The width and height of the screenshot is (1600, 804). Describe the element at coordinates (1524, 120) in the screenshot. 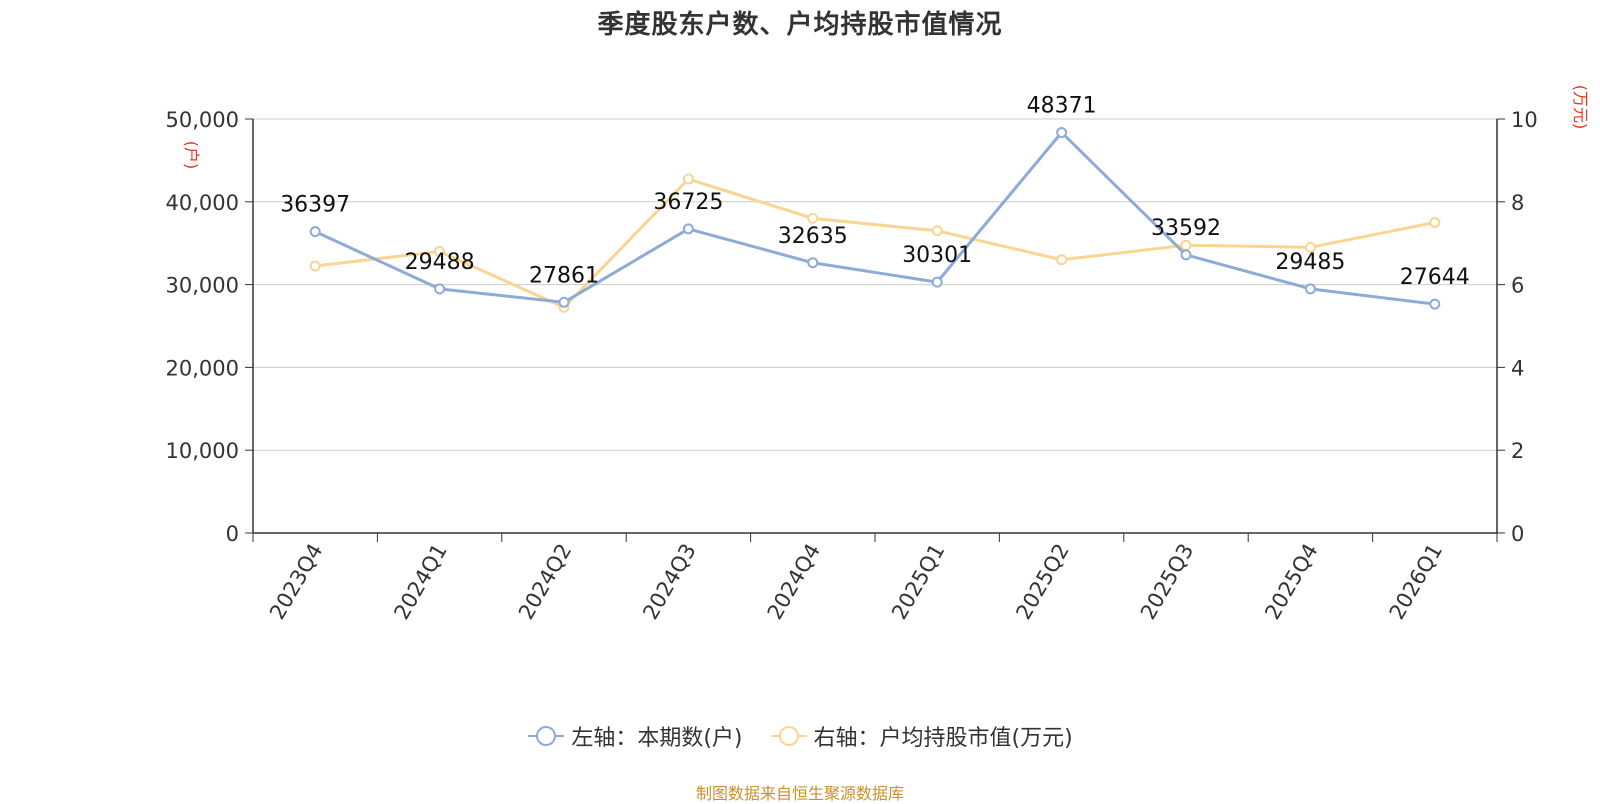

I see `right-axis-tick-label: 10` at that location.